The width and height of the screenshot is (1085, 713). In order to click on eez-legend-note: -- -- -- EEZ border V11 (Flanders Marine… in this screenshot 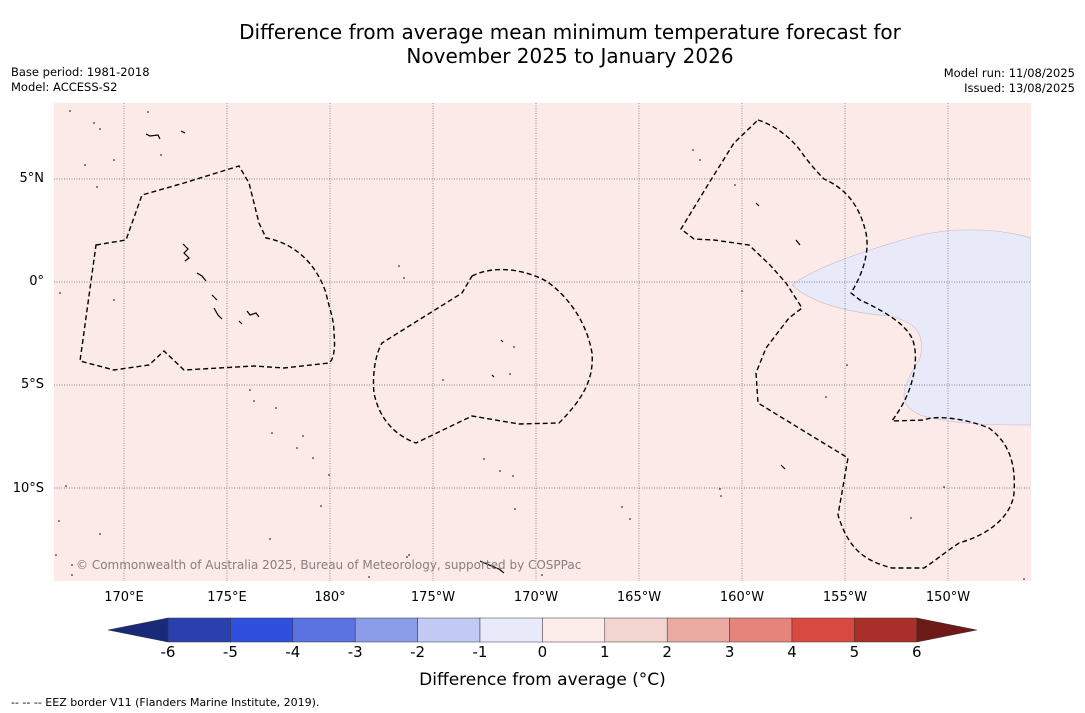, I will do `click(165, 702)`.